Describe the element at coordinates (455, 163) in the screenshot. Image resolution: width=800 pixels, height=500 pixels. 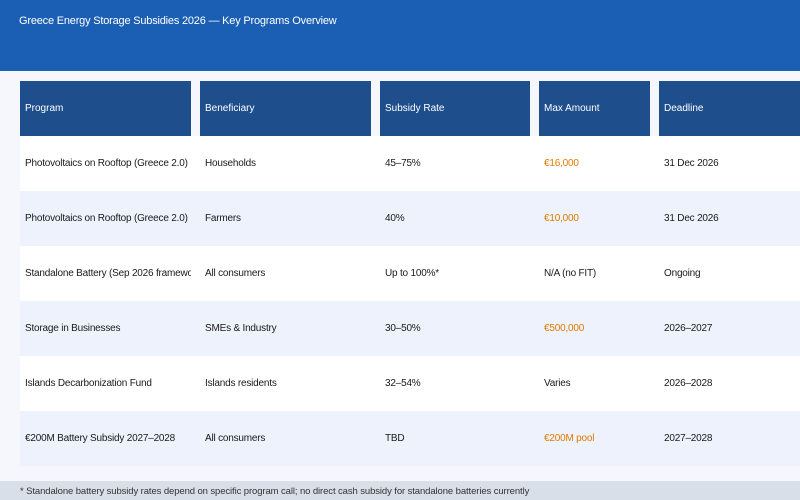
I see `table-cell-subsidy-rate: 45–75%` at that location.